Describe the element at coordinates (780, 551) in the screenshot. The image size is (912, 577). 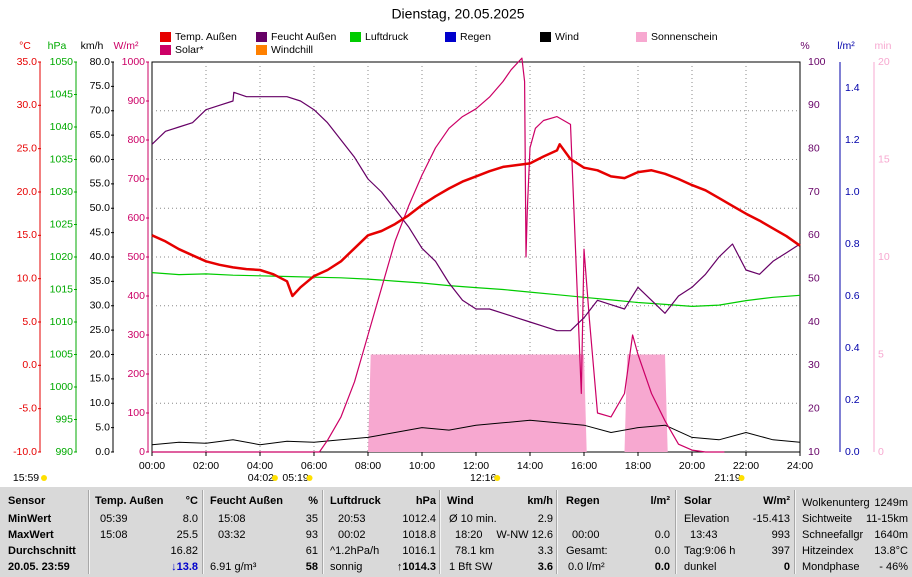
I see `solar-day-val: 397` at that location.